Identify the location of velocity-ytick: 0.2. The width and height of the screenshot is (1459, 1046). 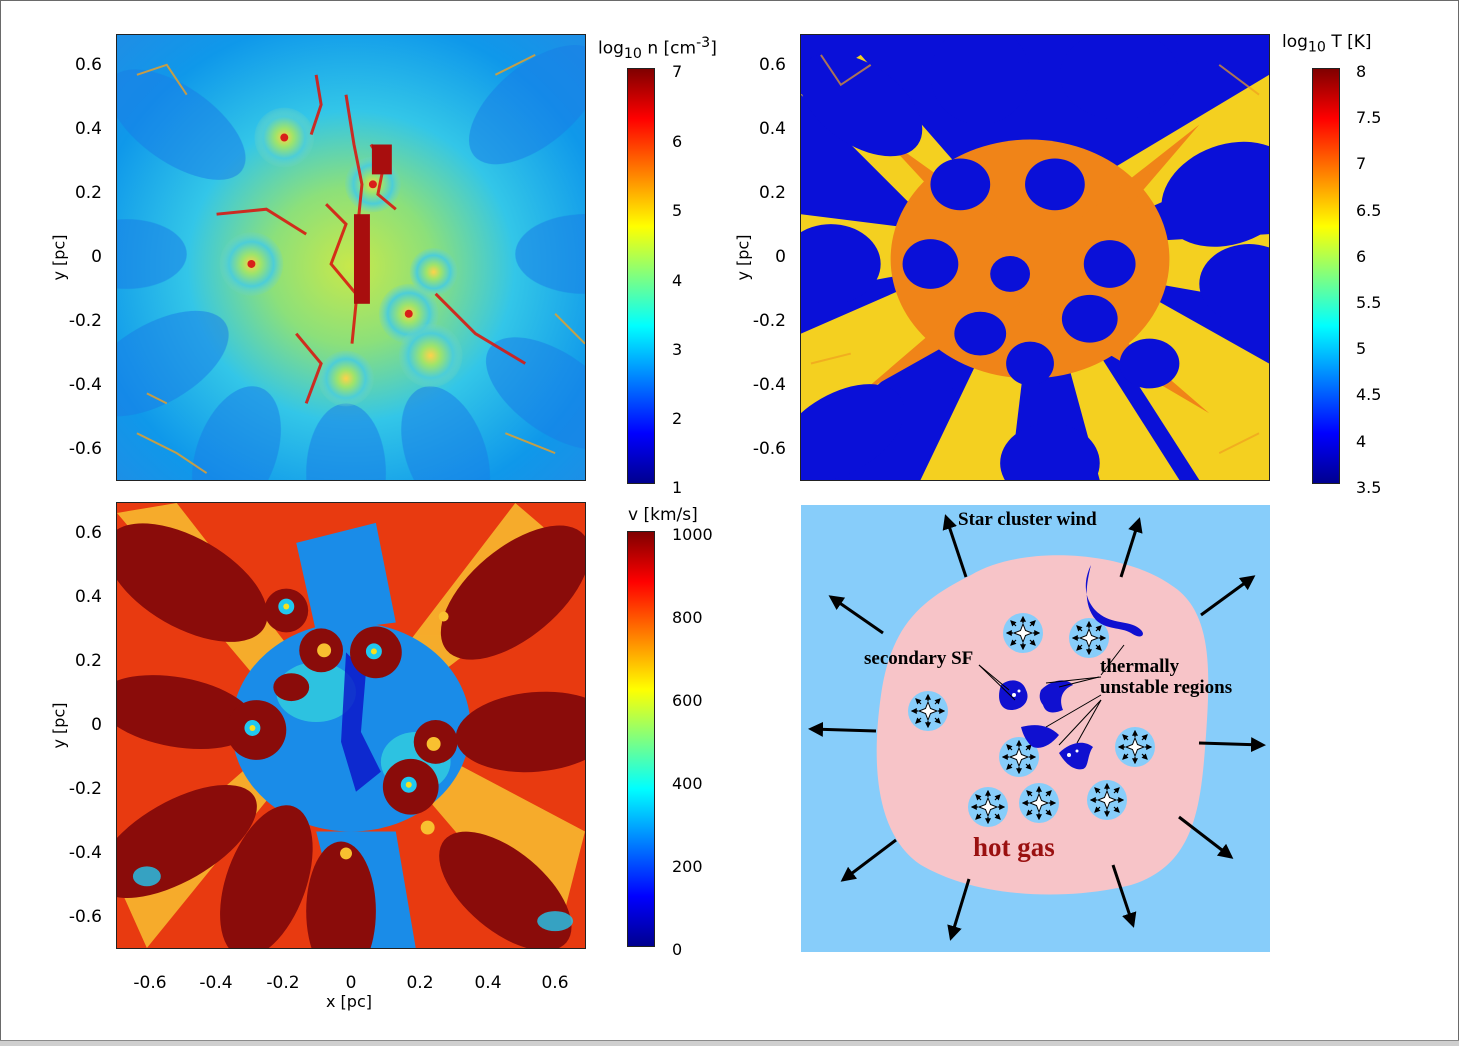
(88, 661).